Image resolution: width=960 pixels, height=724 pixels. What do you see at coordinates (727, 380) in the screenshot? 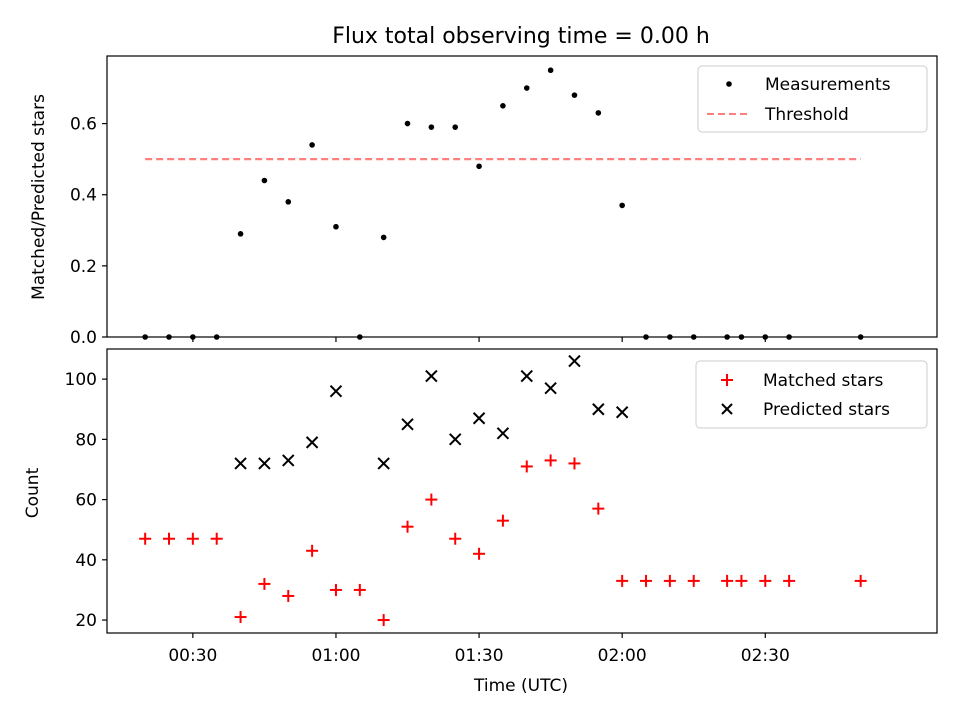
I see `legend-matched-marker` at bounding box center [727, 380].